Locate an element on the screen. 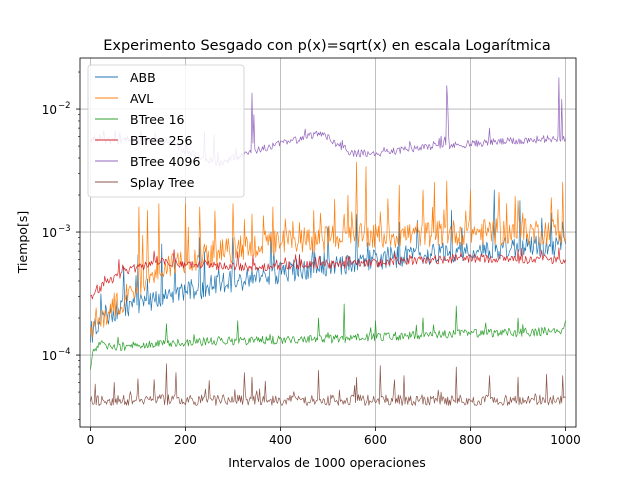 The height and width of the screenshot is (480, 640). x-tick-label: 200 is located at coordinates (185, 440).